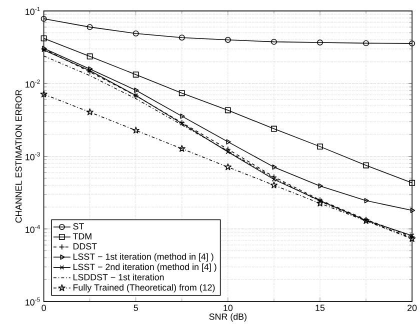  I want to click on legend-label: Fully Trained (Theoretical) from (12), so click(144, 288).